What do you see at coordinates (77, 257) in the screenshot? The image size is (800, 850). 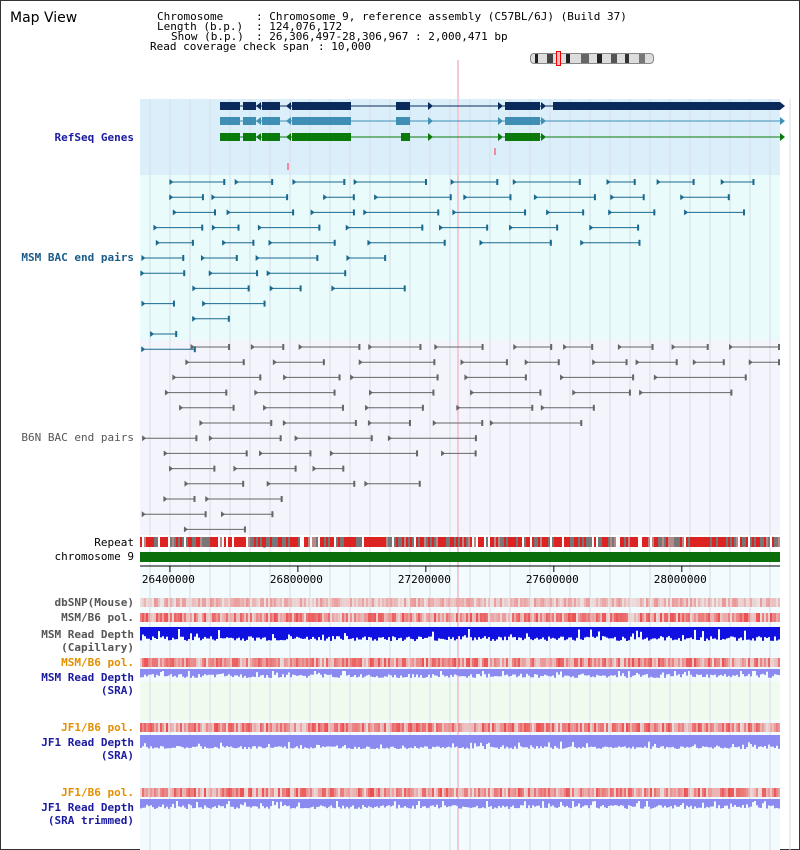 I see `track-label-msm-bac: MSM BAC end pairs` at bounding box center [77, 257].